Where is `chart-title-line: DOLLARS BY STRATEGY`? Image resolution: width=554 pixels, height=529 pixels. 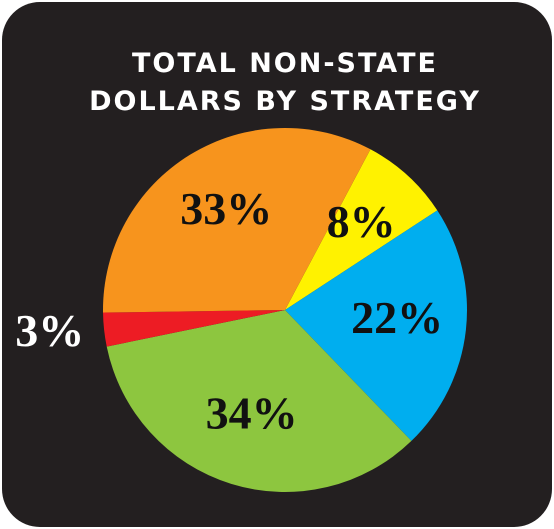
chart-title-line: DOLLARS BY STRATEGY is located at coordinates (285, 101).